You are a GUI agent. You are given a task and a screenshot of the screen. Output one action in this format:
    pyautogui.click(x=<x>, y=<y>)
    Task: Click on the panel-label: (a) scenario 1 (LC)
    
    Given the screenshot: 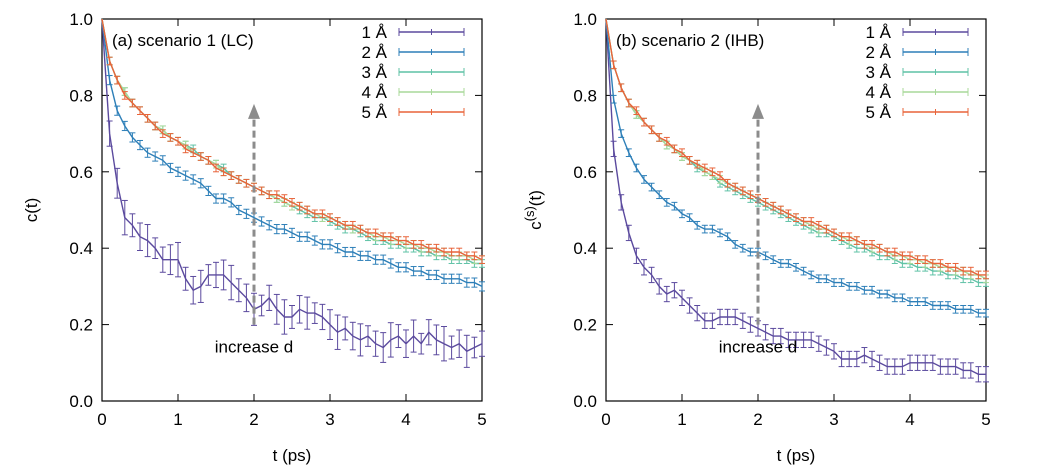 What is the action you would take?
    pyautogui.click(x=183, y=40)
    